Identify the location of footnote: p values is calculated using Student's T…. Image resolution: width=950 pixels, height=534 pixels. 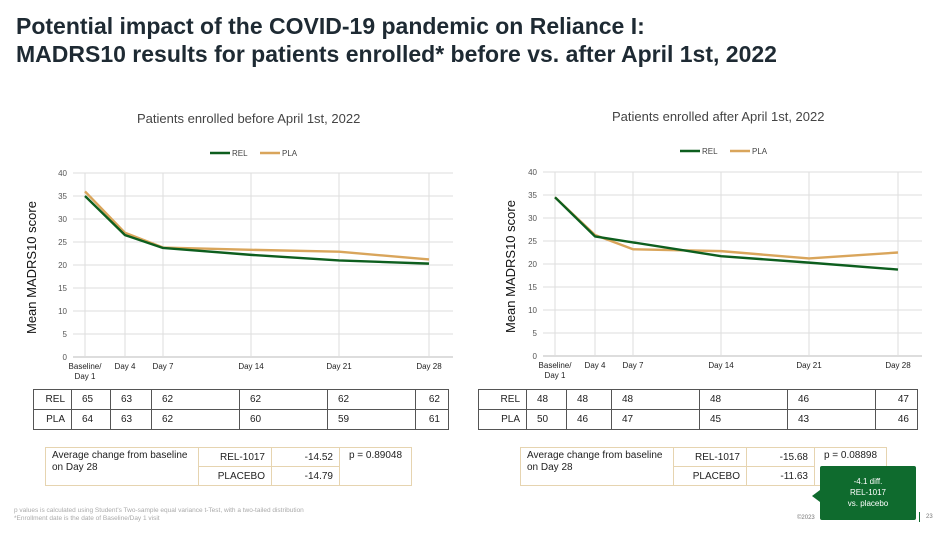
(159, 515).